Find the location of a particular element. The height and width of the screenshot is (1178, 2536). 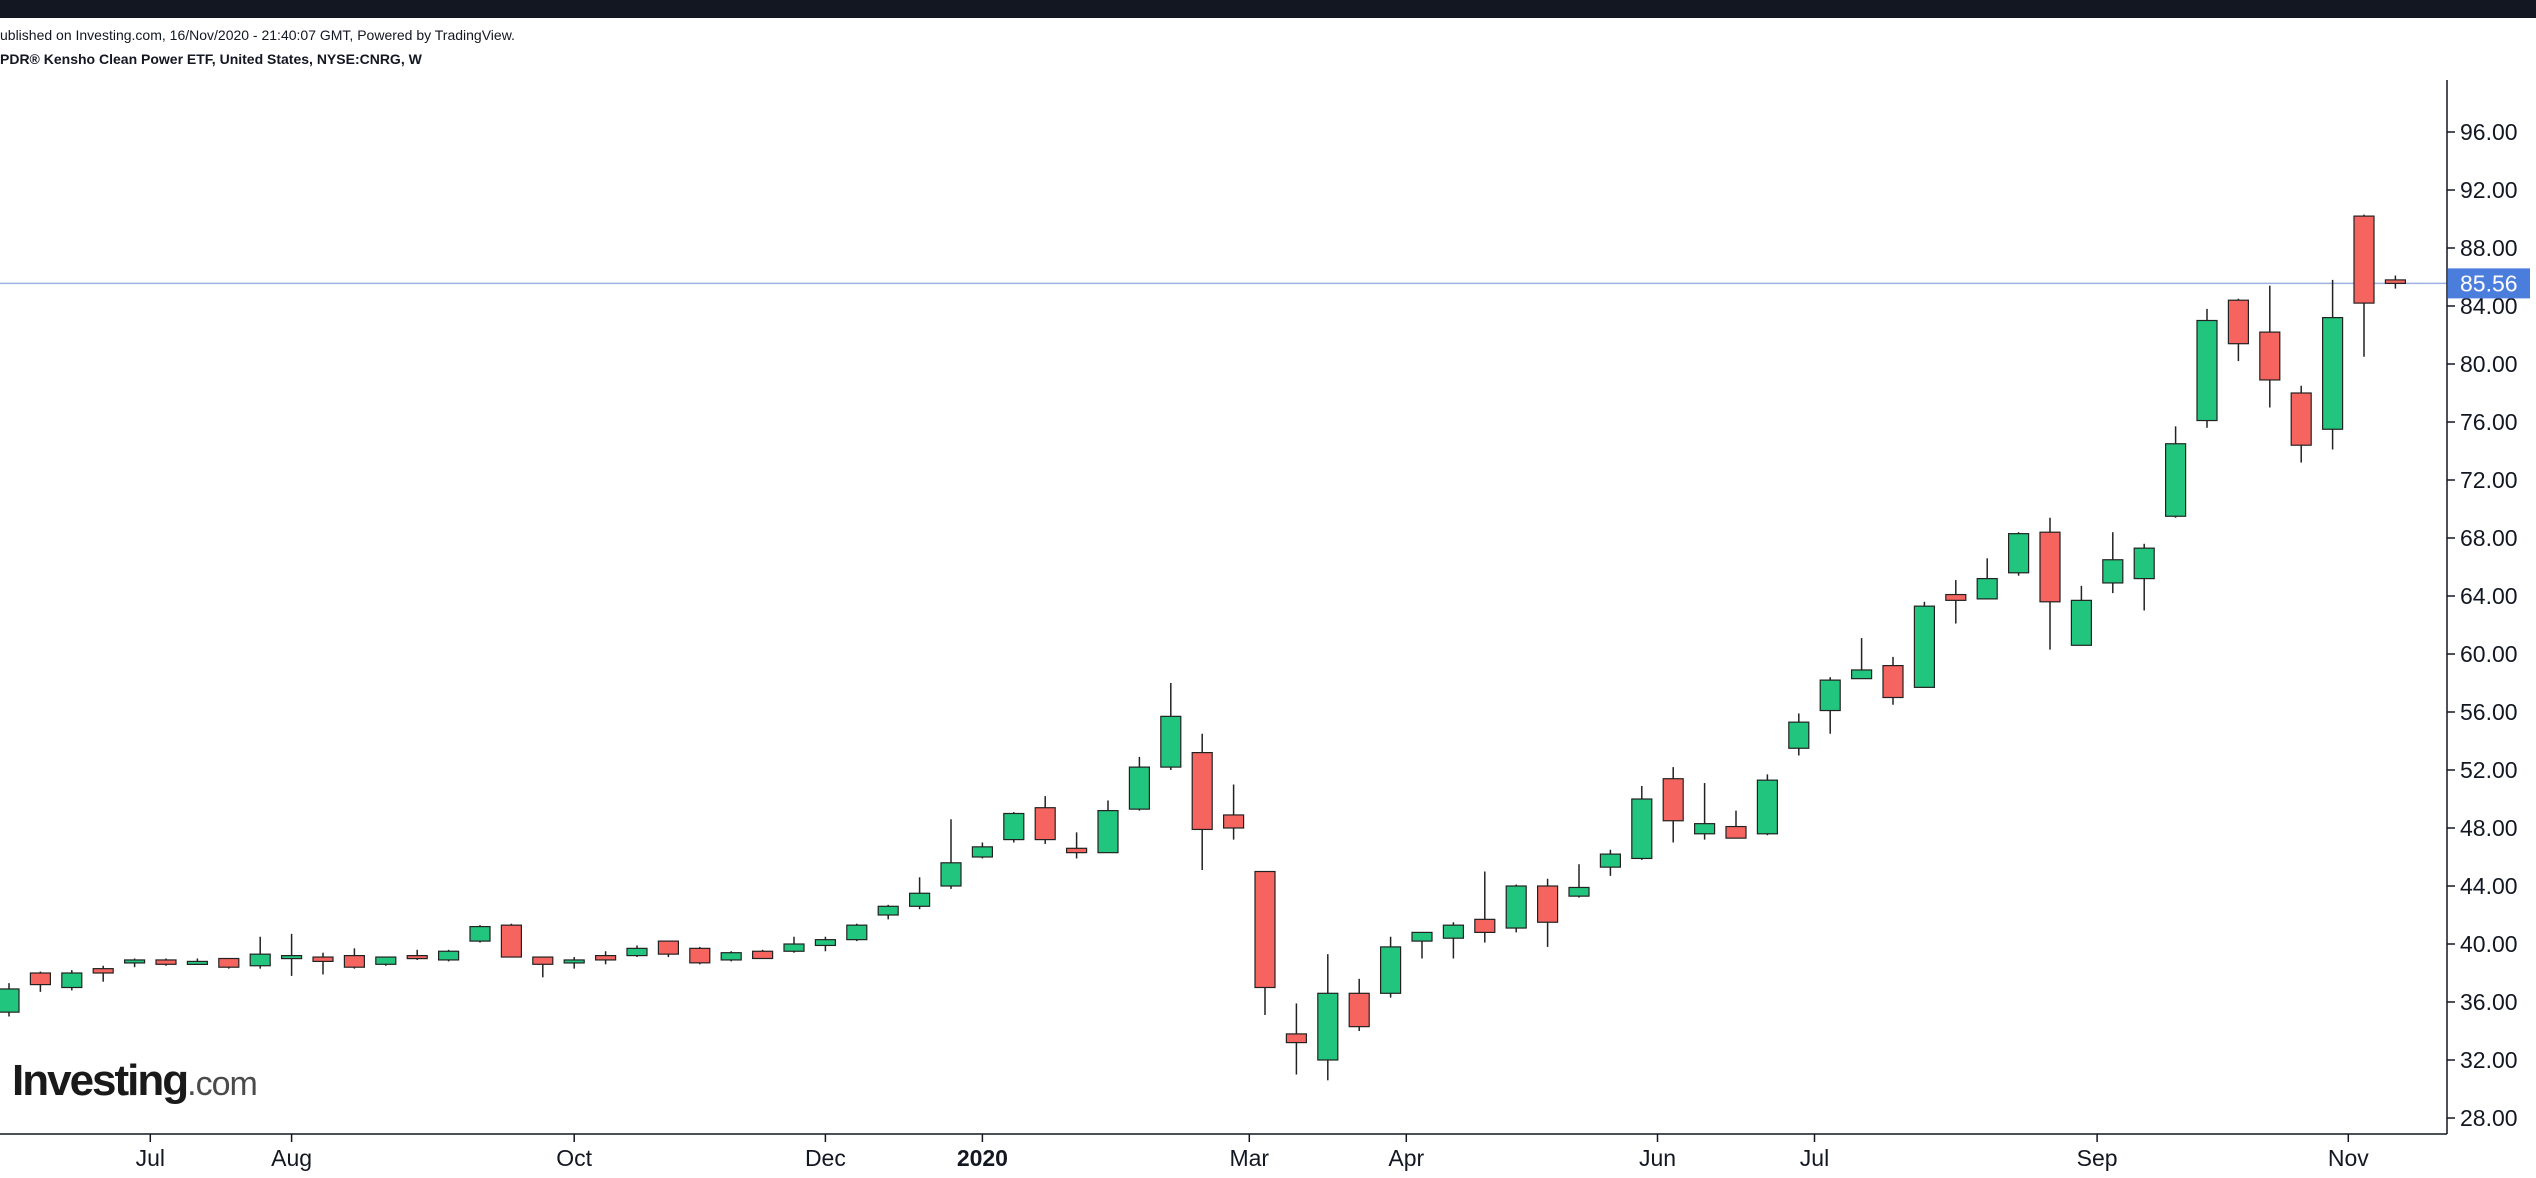

y-tick-label: 60.00 is located at coordinates (2489, 654).